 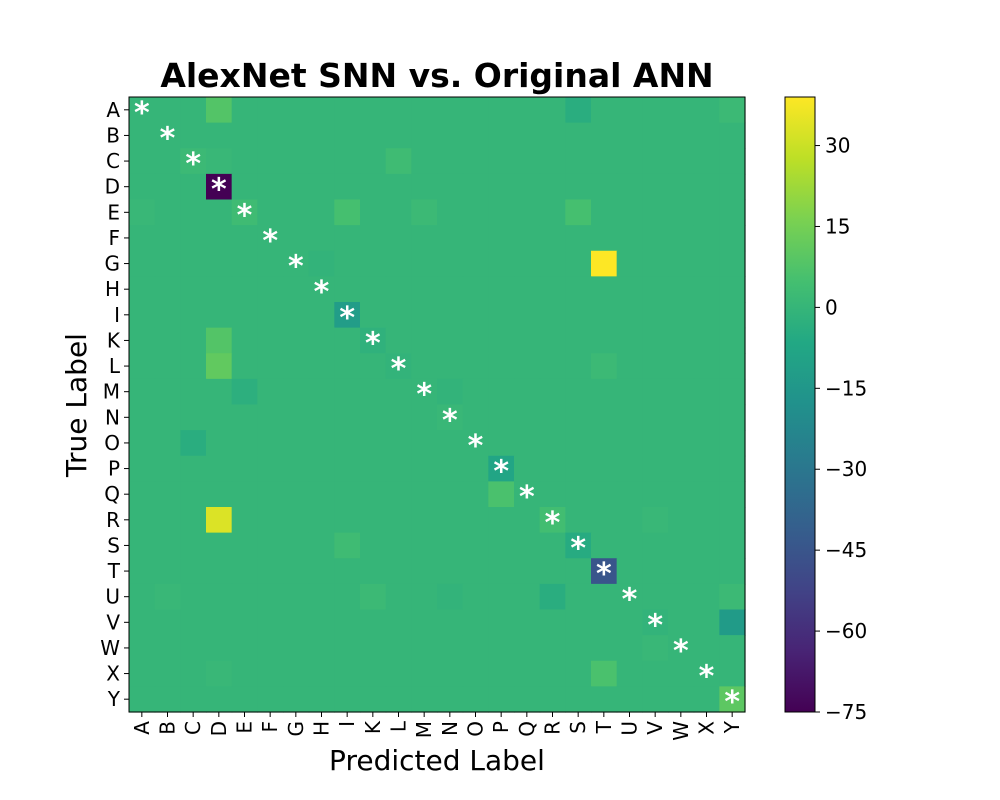 What do you see at coordinates (296, 340) in the screenshot?
I see `heatmap-cell-K-G` at bounding box center [296, 340].